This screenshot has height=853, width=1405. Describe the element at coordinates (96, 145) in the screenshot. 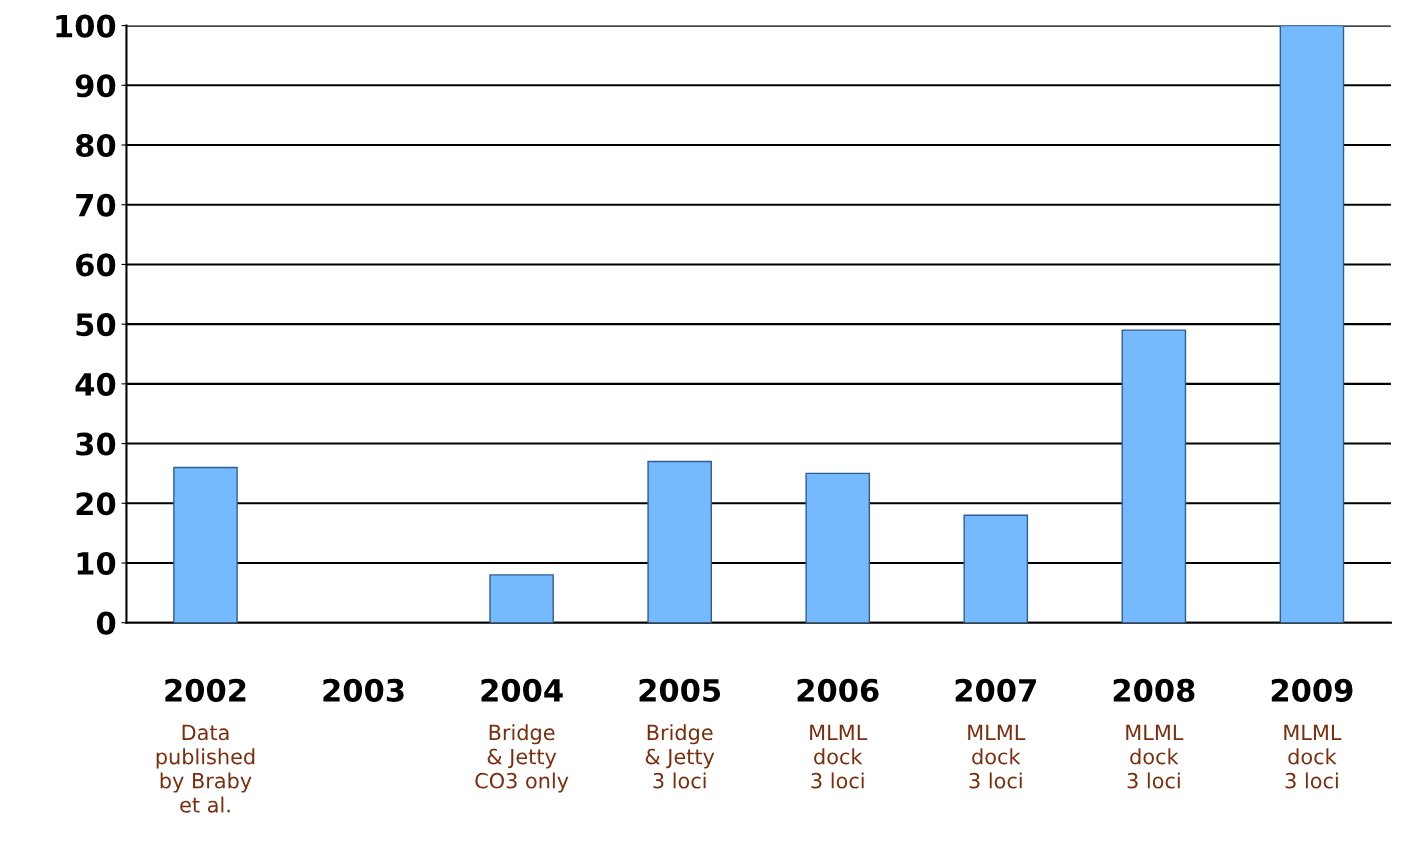

I see `y-tick-label: 80` at that location.